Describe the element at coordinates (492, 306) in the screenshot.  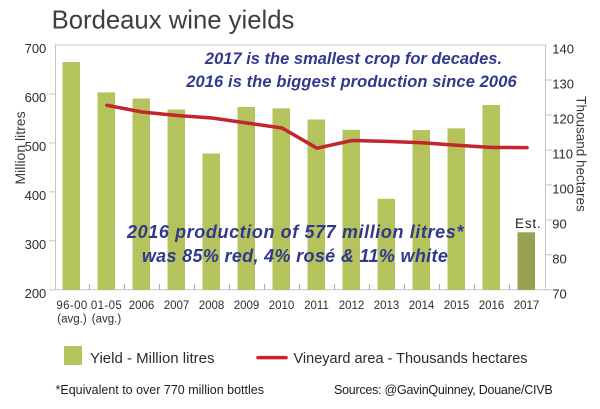
I see `svg-text: 2016` at that location.